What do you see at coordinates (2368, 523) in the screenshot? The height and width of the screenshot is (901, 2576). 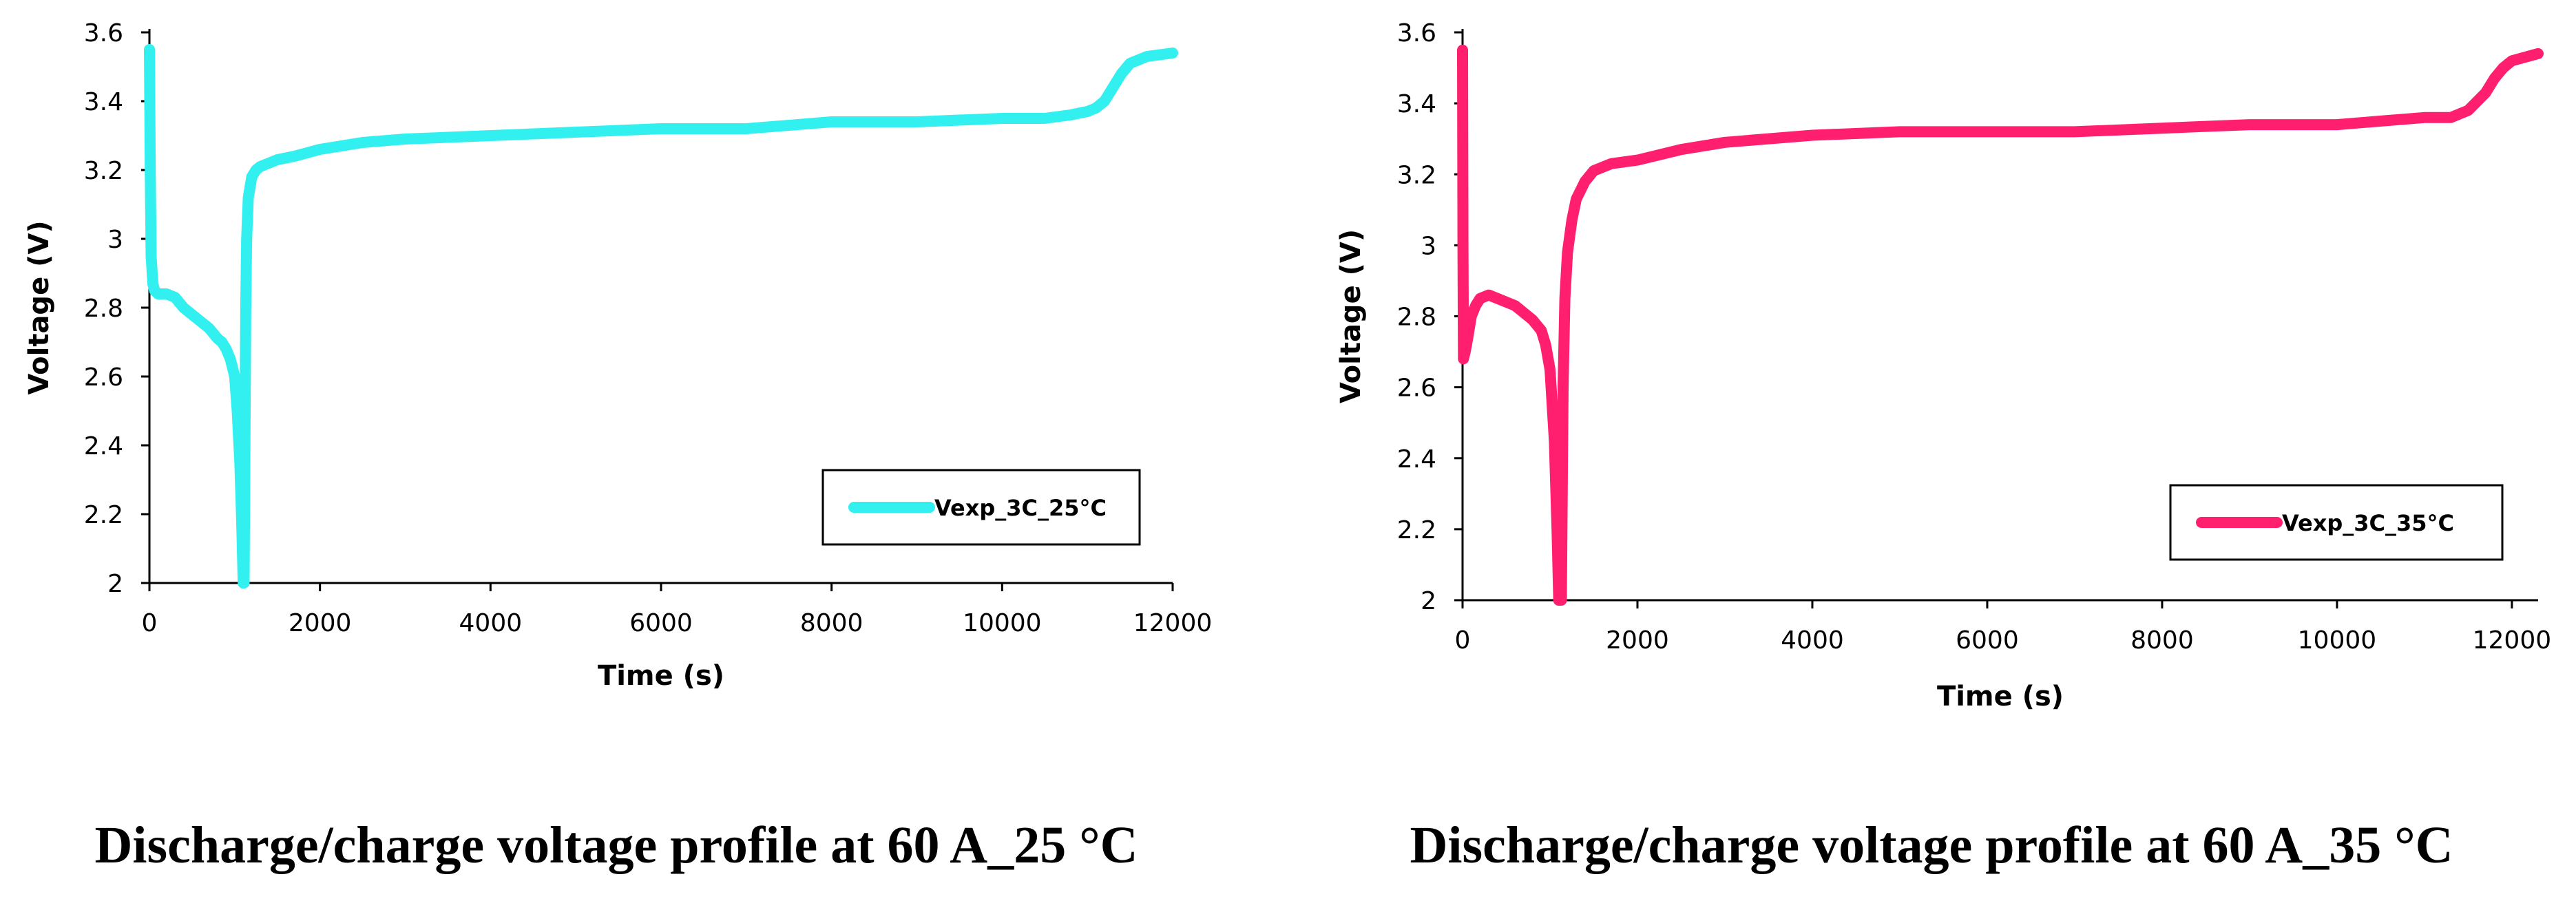 I see `legend-label: Vexp_3C_35°C` at bounding box center [2368, 523].